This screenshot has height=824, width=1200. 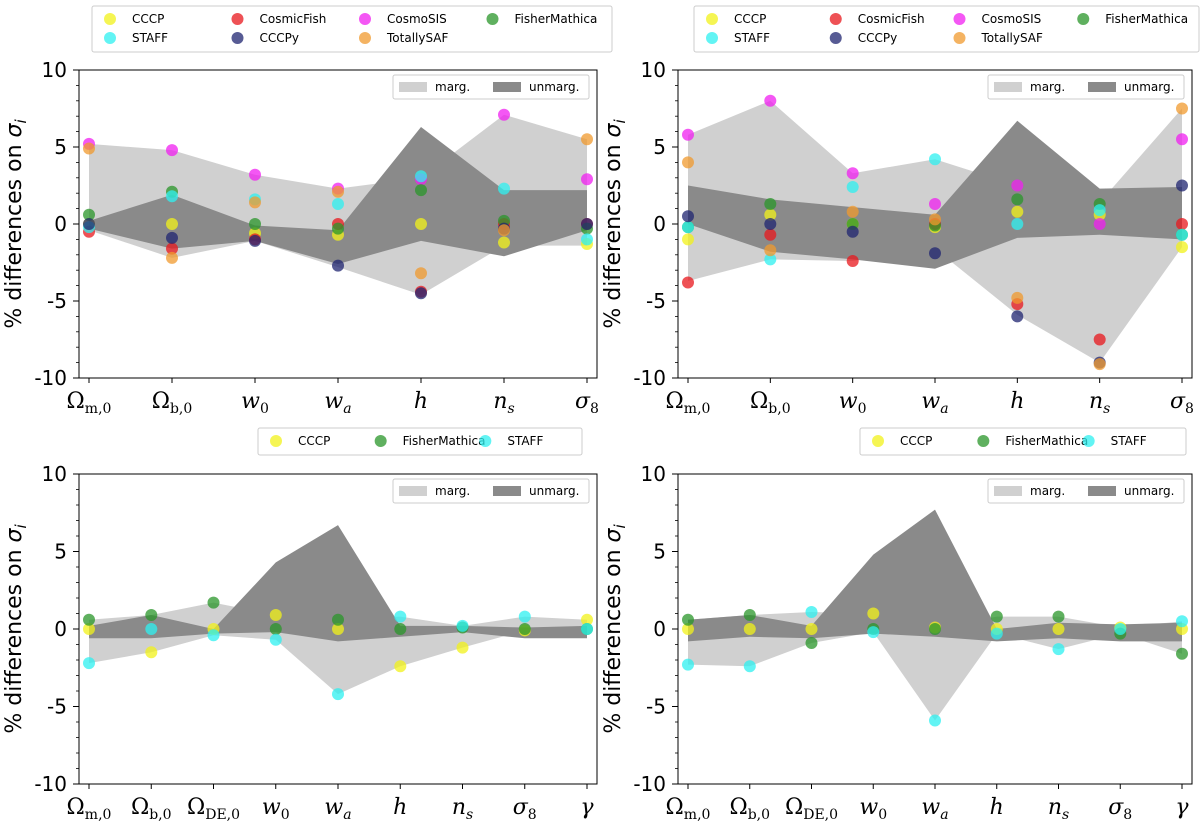 What do you see at coordinates (462, 809) in the screenshot?
I see `x-tick-label: ns` at bounding box center [462, 809].